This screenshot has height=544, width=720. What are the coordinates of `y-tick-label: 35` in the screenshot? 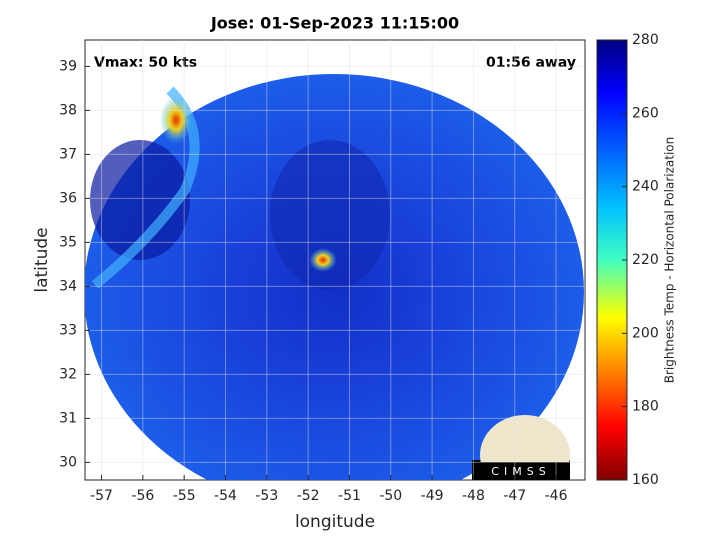 It's located at (68, 242).